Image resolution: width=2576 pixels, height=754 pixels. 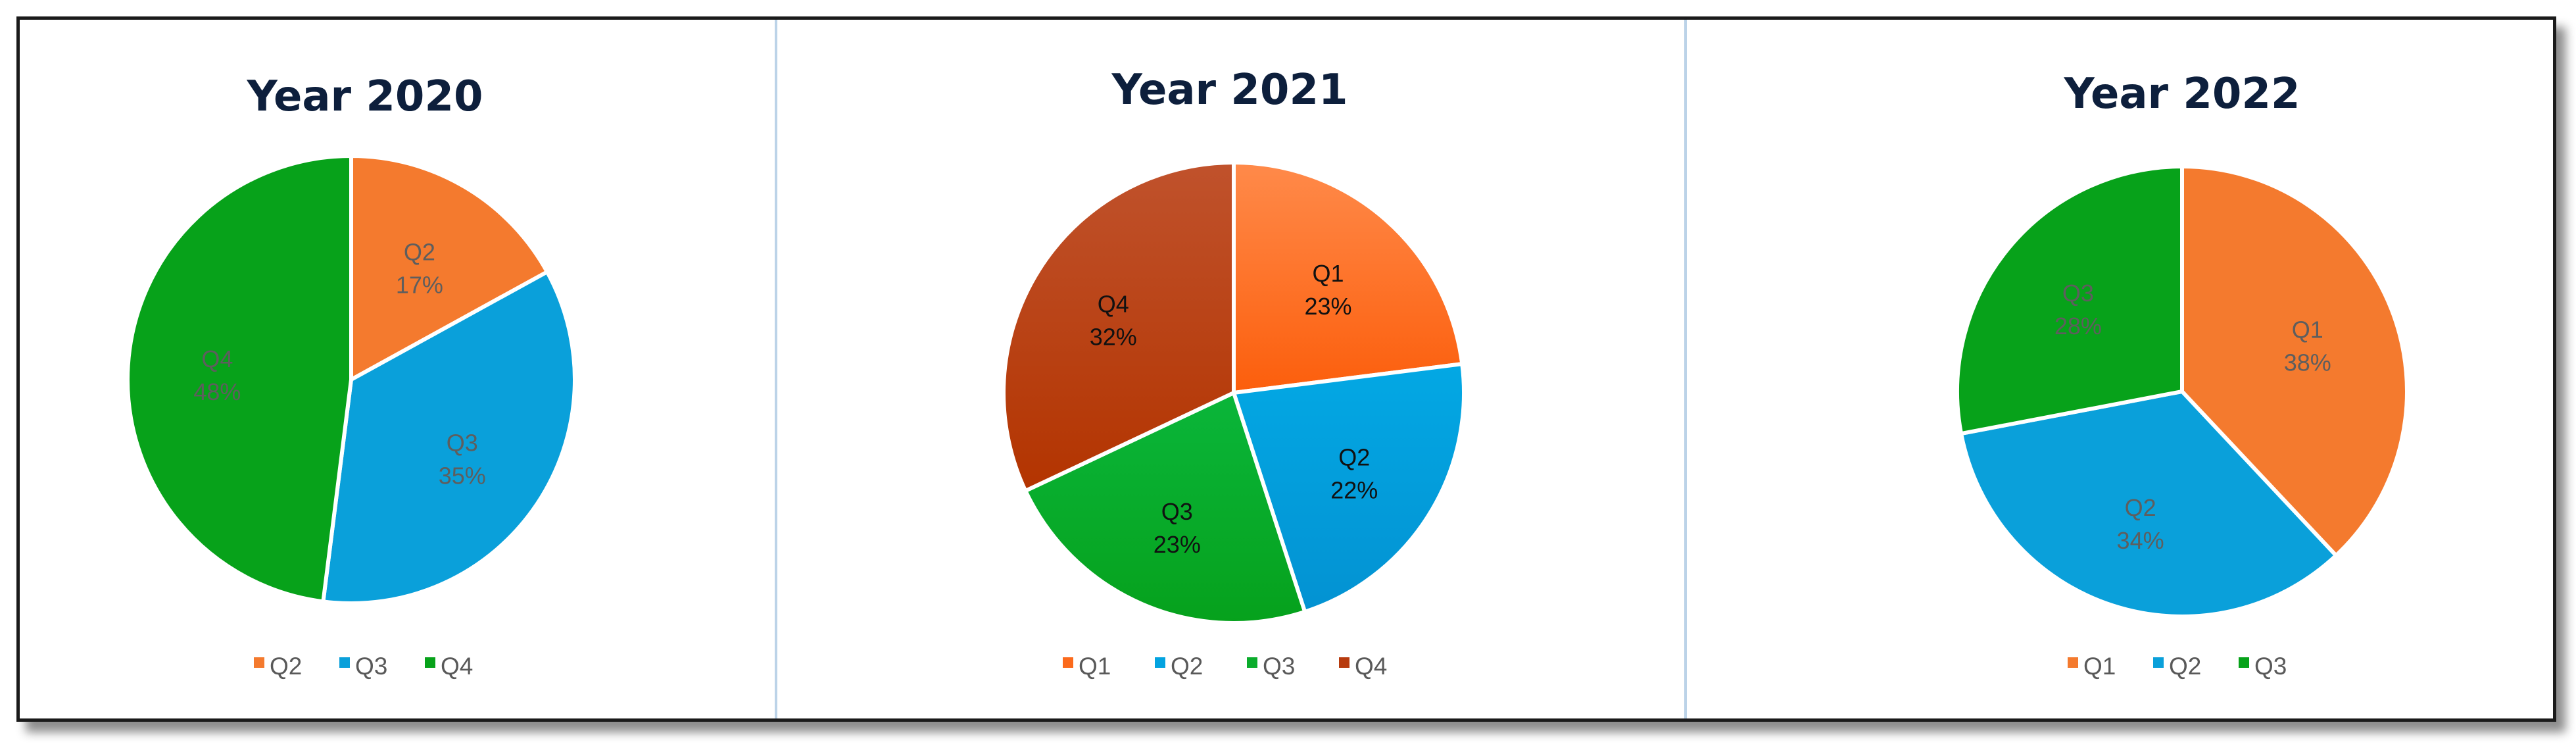 What do you see at coordinates (364, 97) in the screenshot?
I see `chart-title: Year 2020` at bounding box center [364, 97].